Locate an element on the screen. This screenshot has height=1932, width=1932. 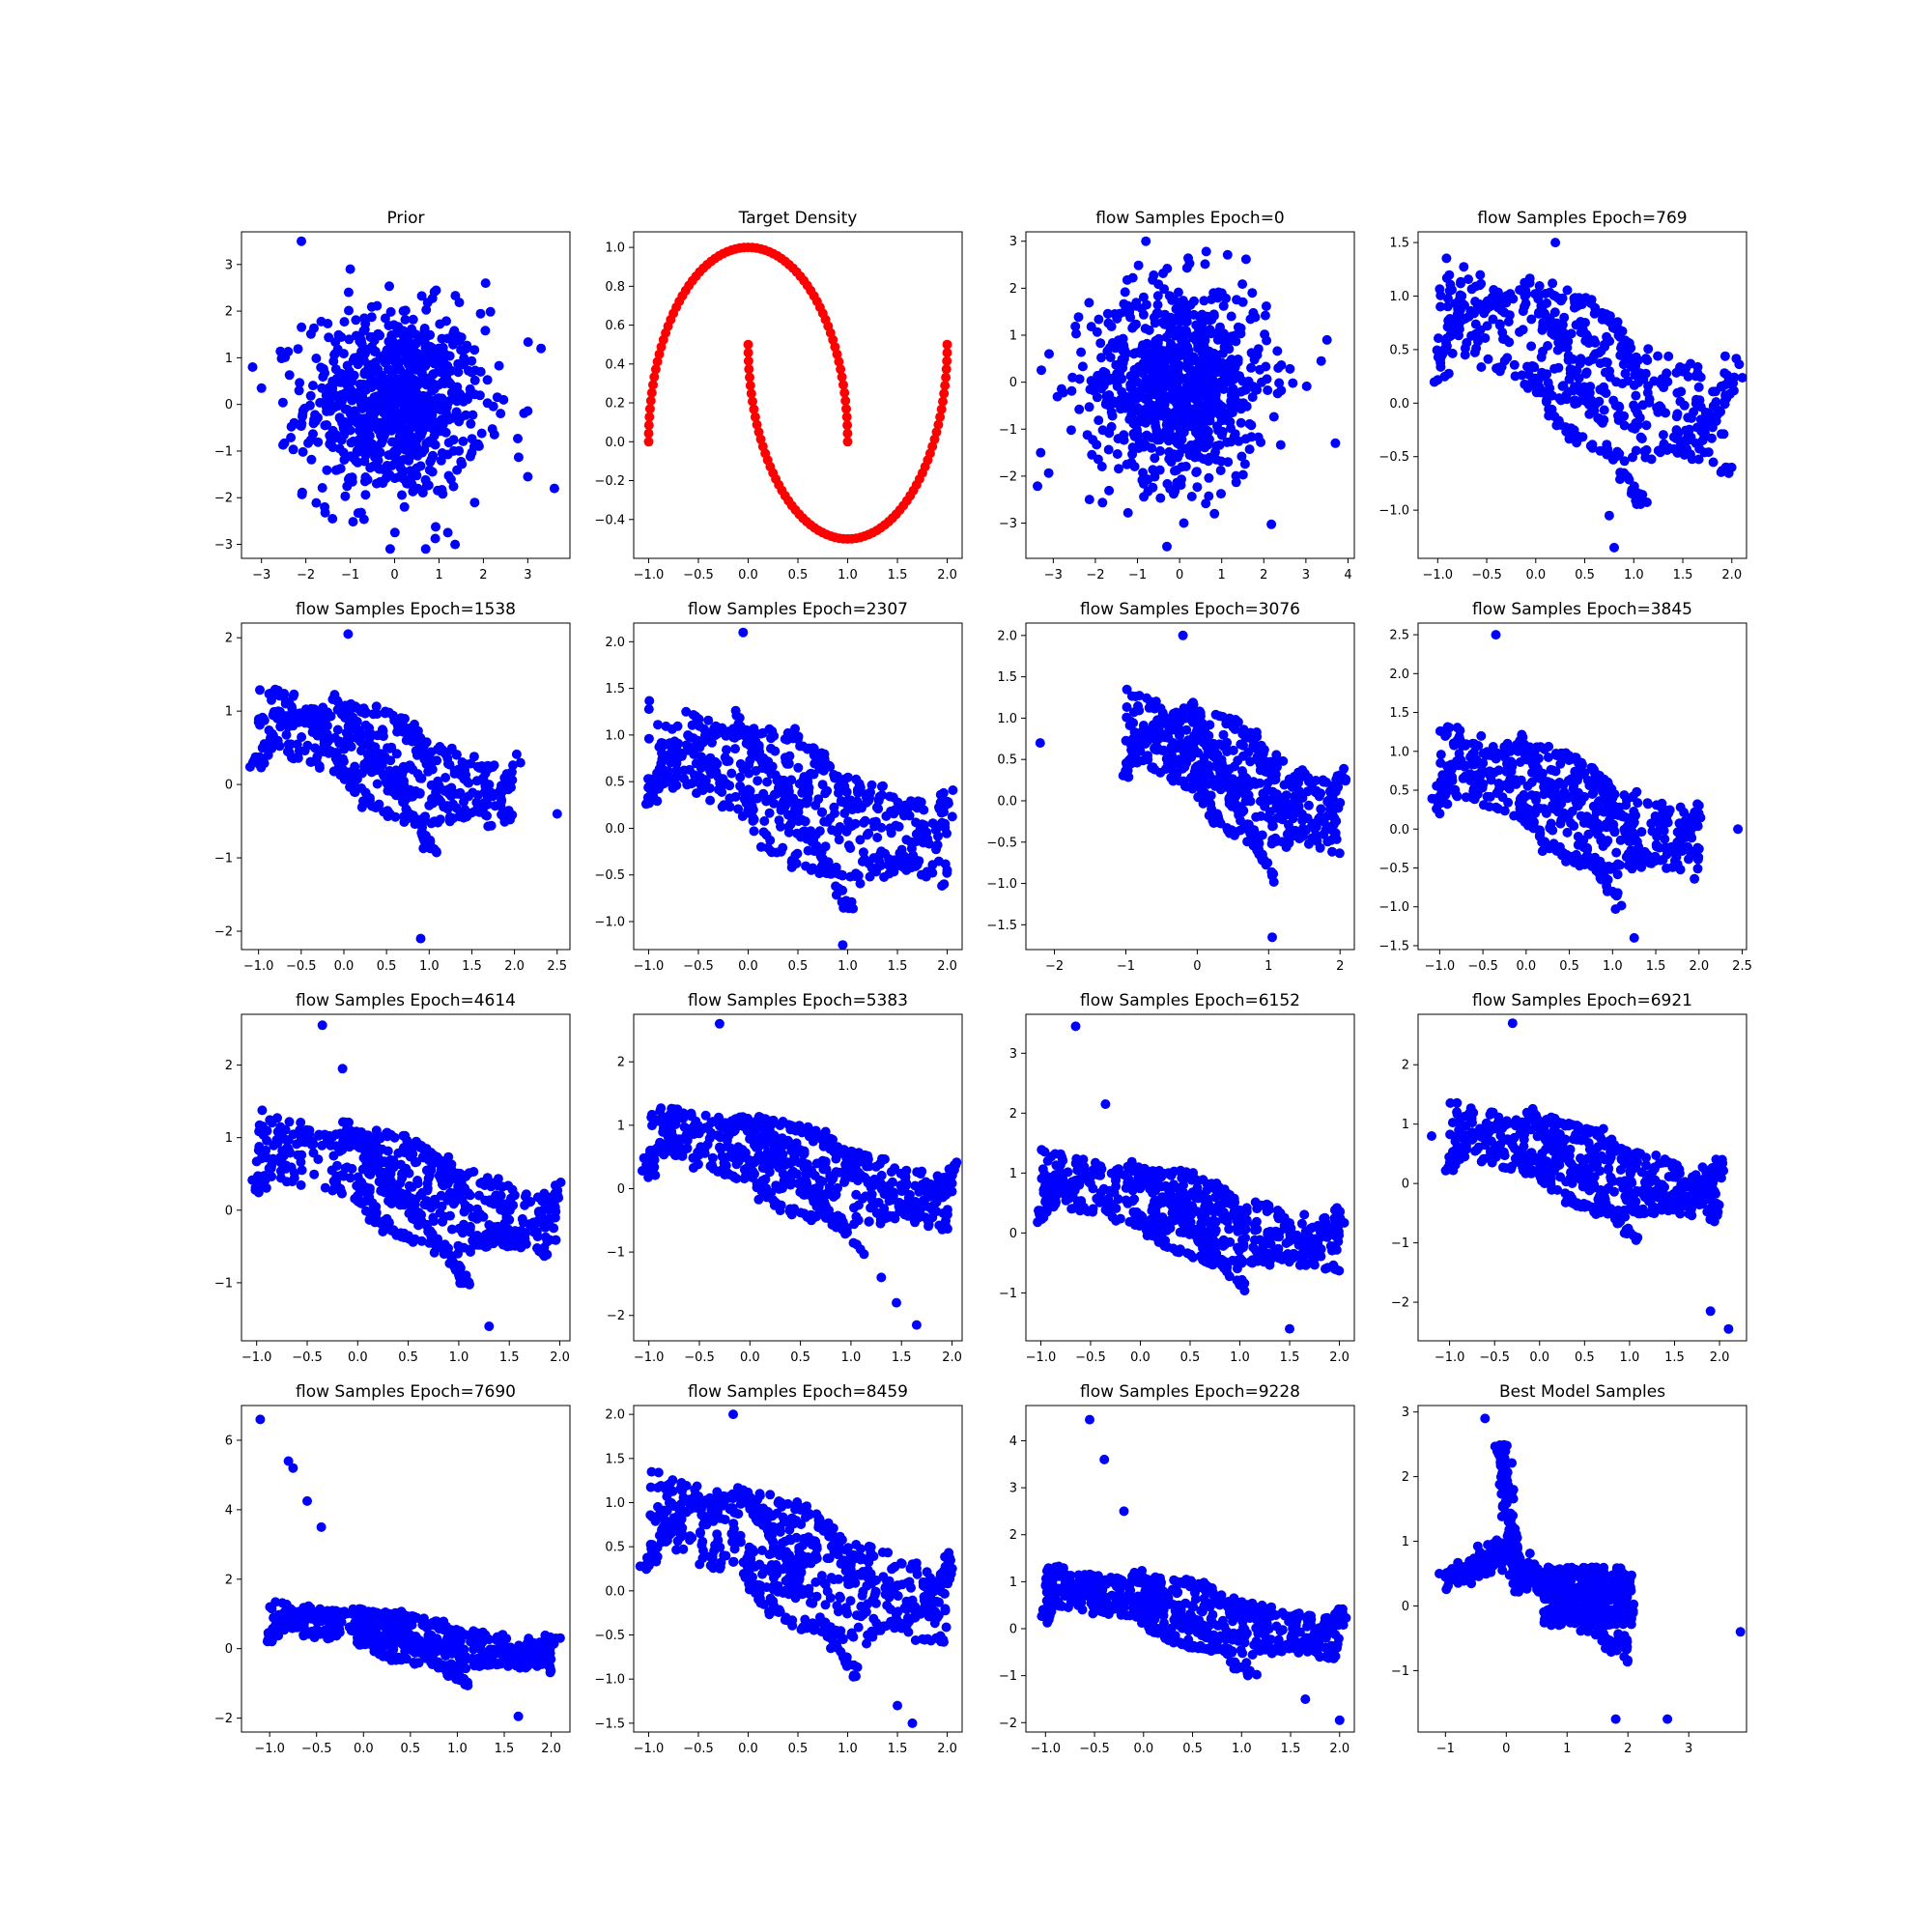
x-tick-label: 0.0 is located at coordinates (344, 966).